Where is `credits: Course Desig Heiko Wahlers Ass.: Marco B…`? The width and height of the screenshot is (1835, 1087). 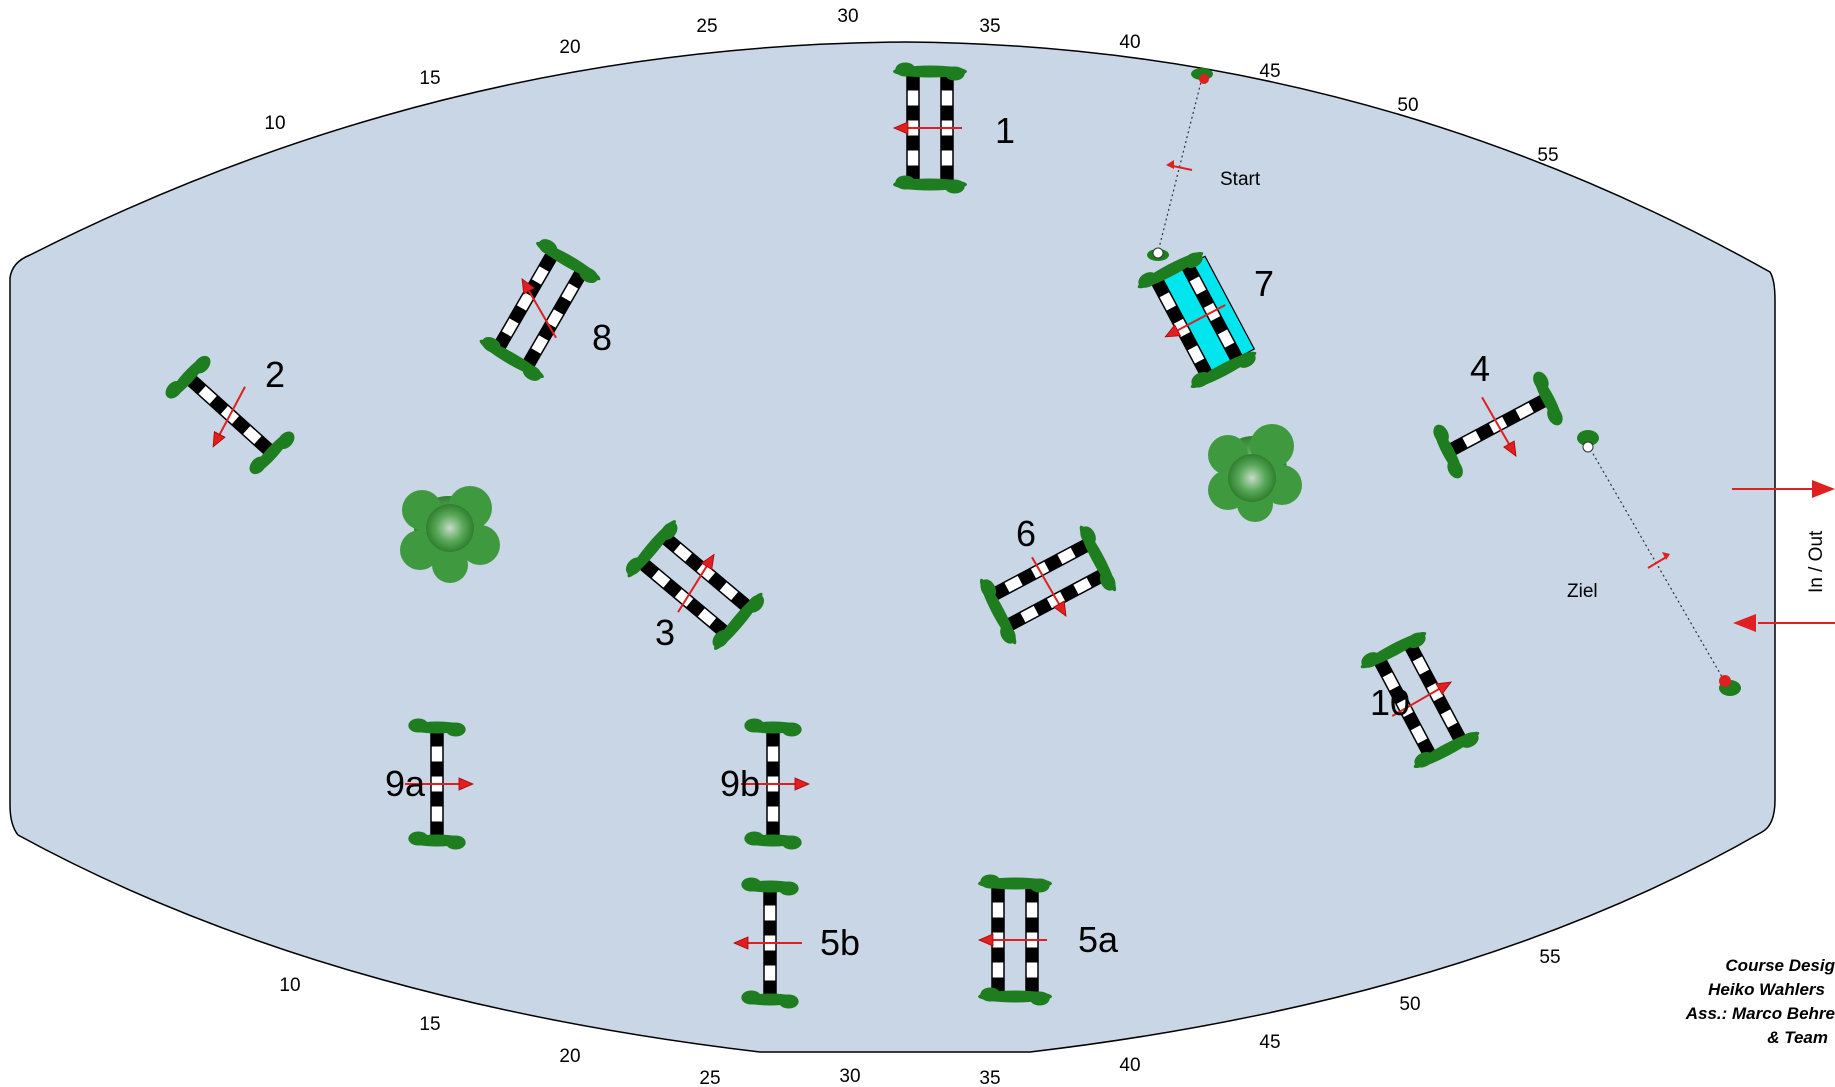 credits: Course Desig Heiko Wahlers Ass.: Marco B… is located at coordinates (1760, 1001).